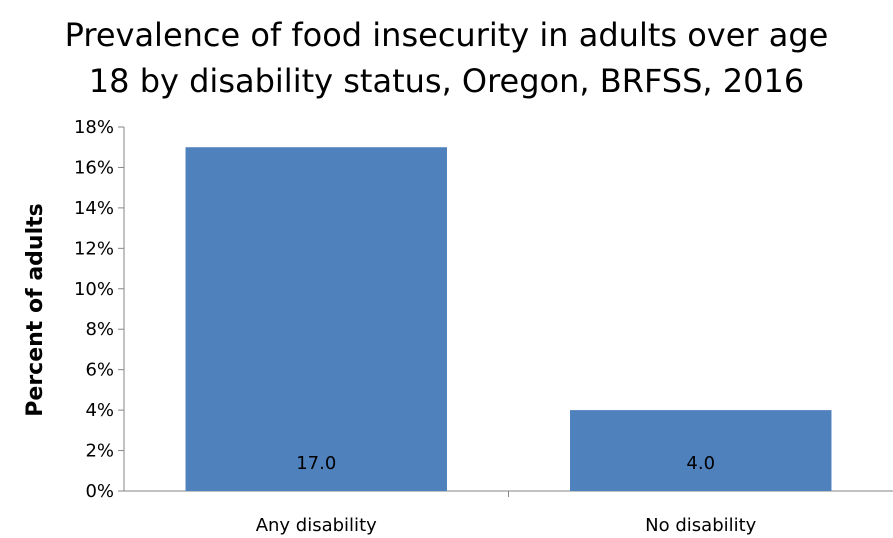 This screenshot has width=893, height=538. What do you see at coordinates (94, 127) in the screenshot?
I see `y-tick-label: 18%` at bounding box center [94, 127].